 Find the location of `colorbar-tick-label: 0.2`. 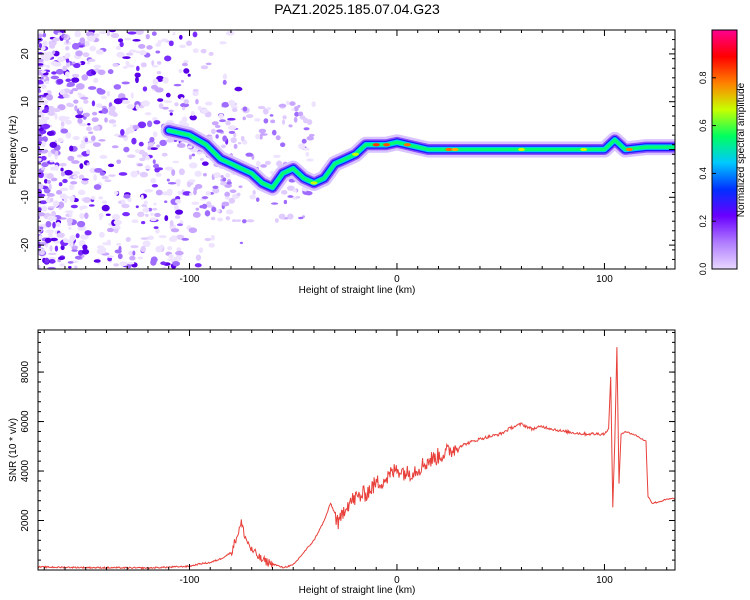

colorbar-tick-label: 0.2 is located at coordinates (703, 221).